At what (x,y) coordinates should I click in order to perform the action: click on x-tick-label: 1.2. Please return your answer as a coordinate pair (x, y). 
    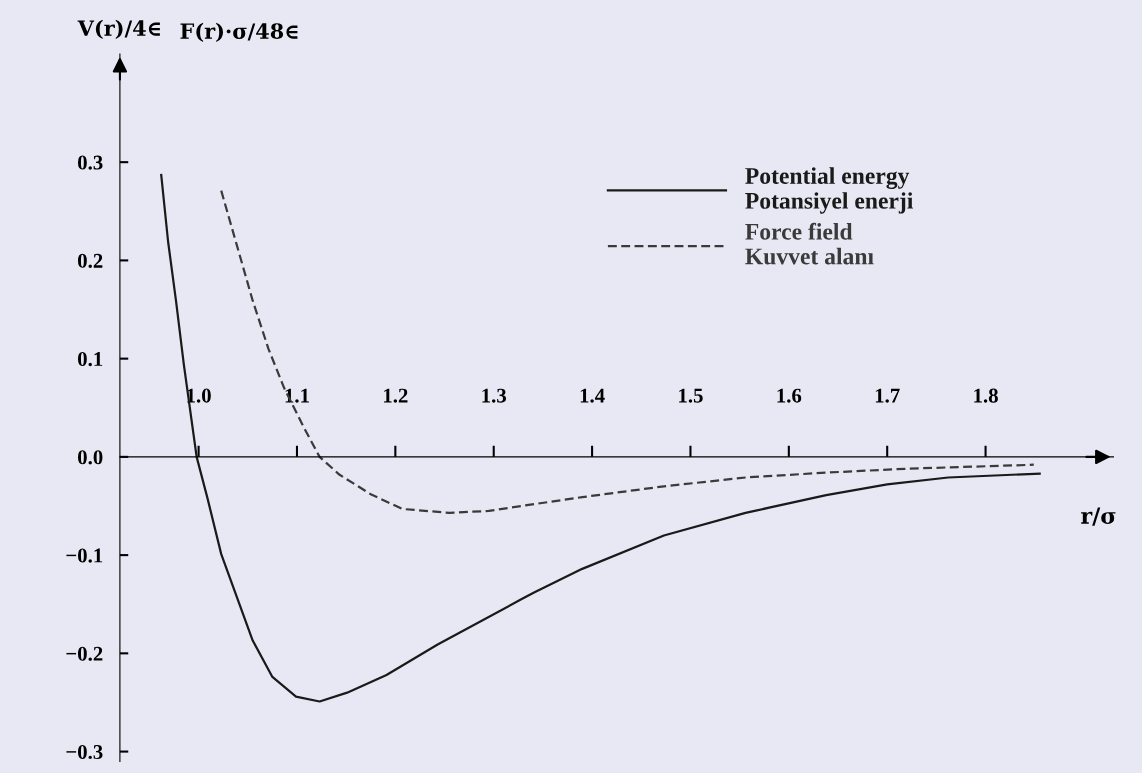
    Looking at the image, I should click on (396, 395).